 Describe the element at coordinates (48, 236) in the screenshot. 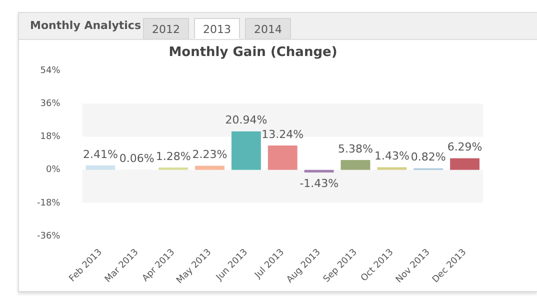

I see `y-tick-label: -36%` at that location.